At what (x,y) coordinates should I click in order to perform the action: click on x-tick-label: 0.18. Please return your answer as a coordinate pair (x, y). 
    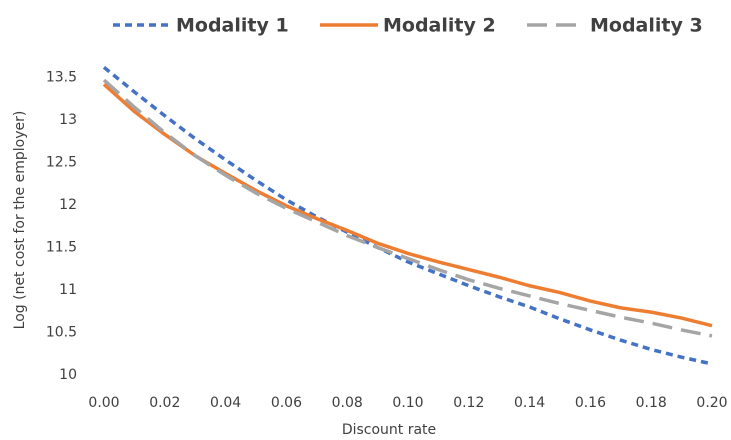
    Looking at the image, I should click on (651, 403).